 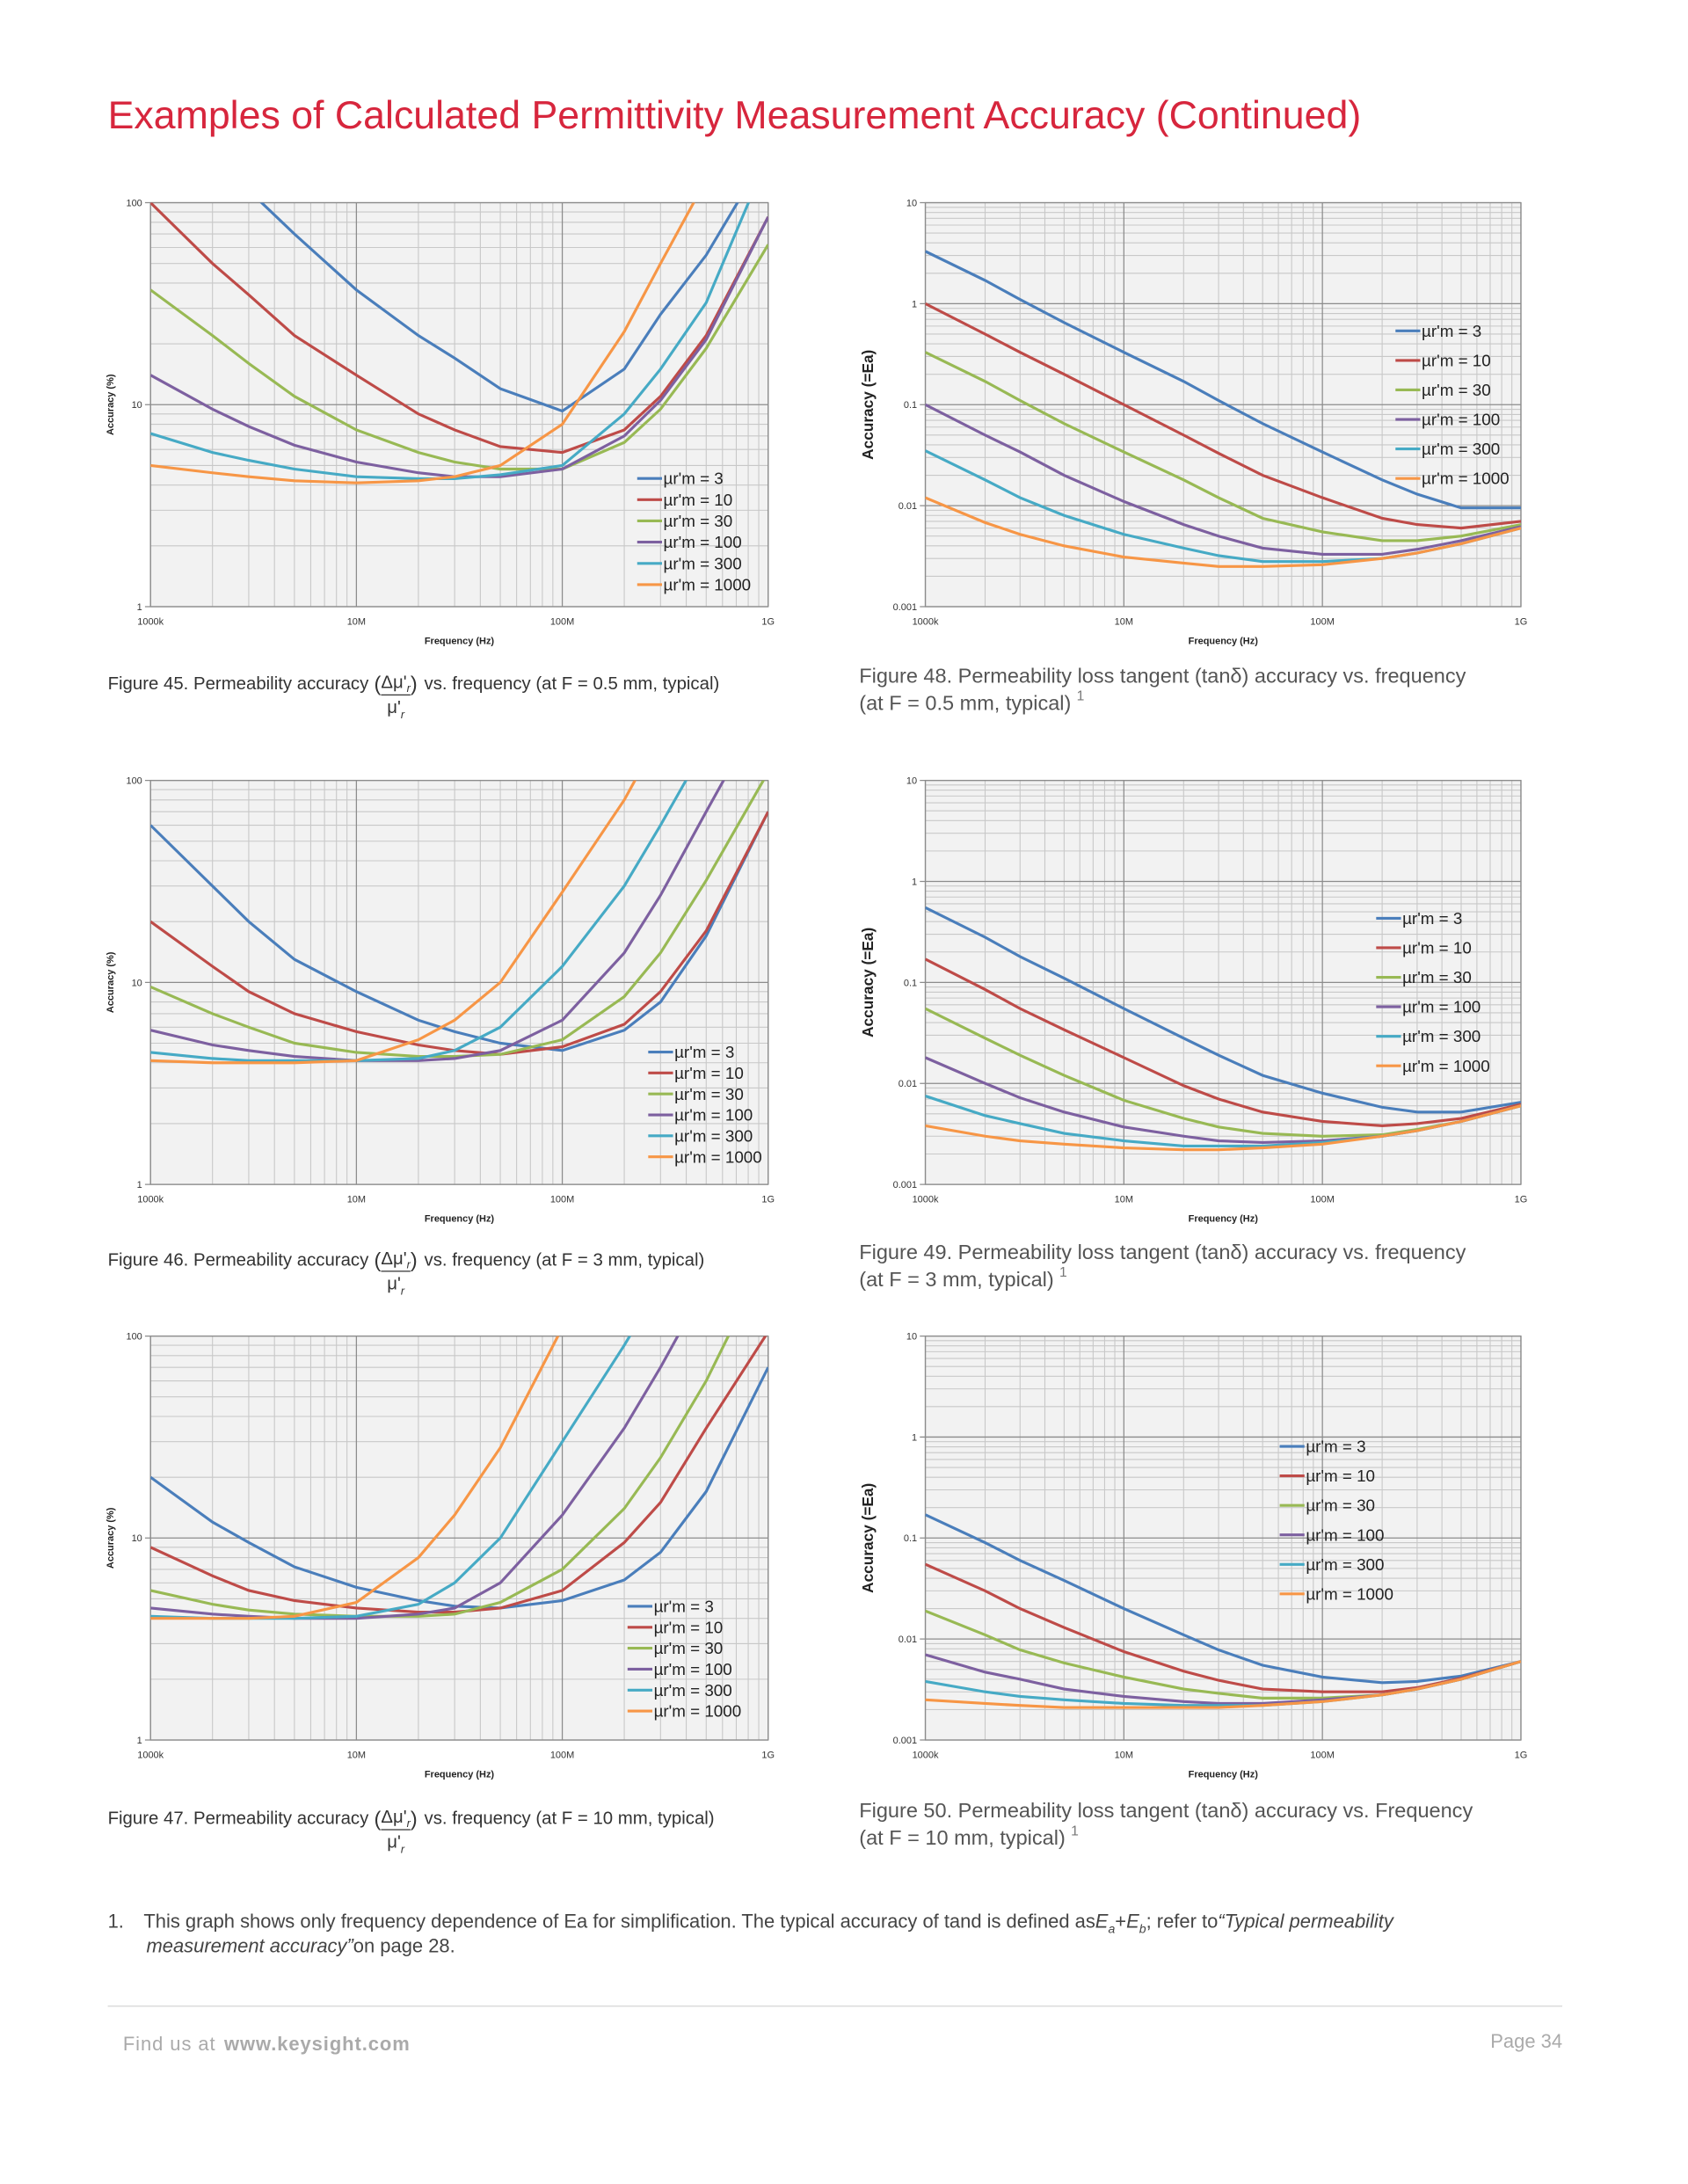 What do you see at coordinates (317, 2044) in the screenshot?
I see `footer-link: www.keysight.com` at bounding box center [317, 2044].